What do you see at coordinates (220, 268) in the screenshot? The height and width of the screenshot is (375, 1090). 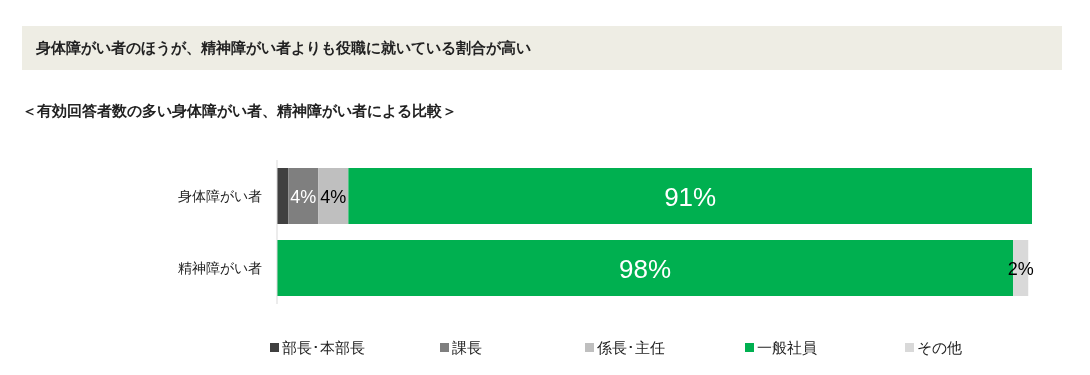 I see `y-tick-label: 精神障がい者` at bounding box center [220, 268].